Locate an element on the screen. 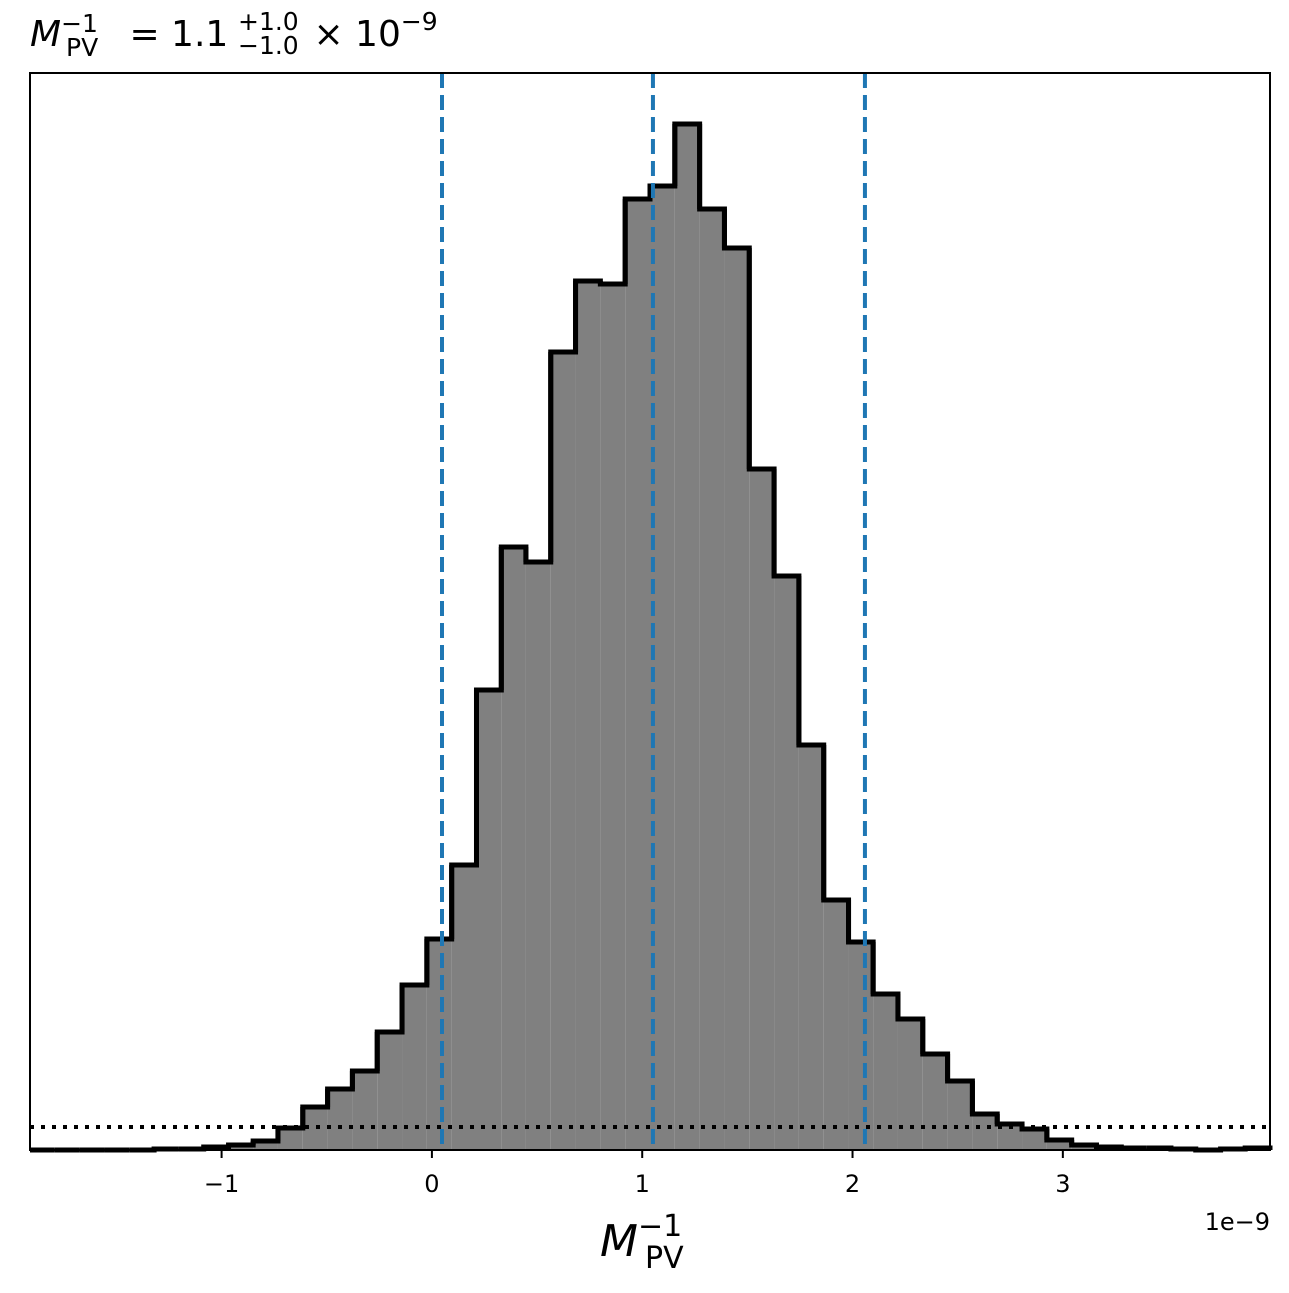 The height and width of the screenshot is (1293, 1289). title-sub: PV is located at coordinates (82, 47).